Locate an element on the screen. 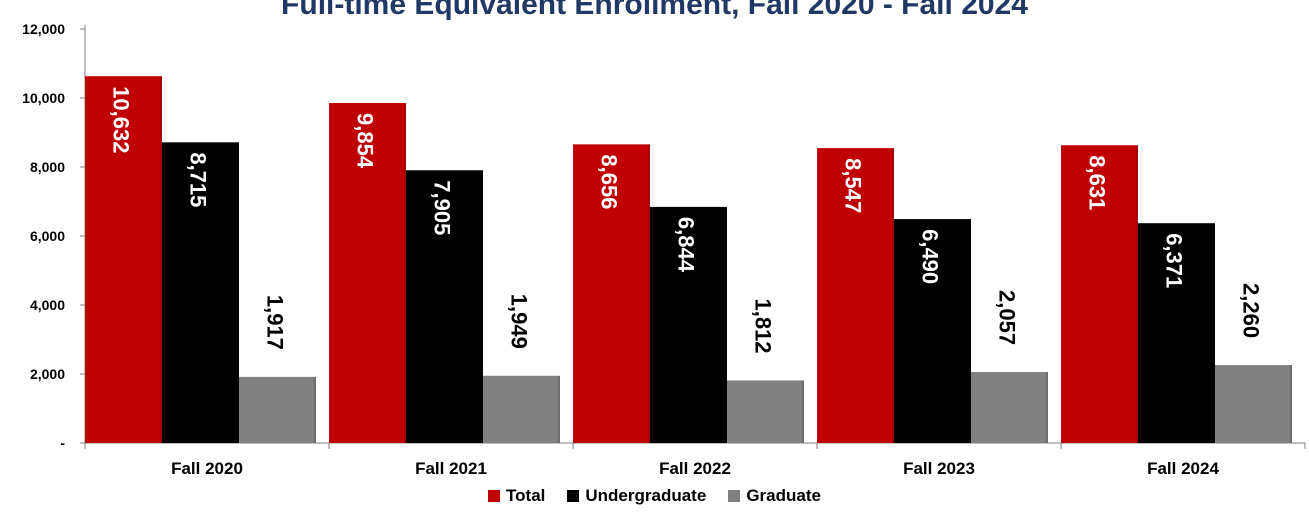 The width and height of the screenshot is (1309, 518). y-tick-label: 8,000 is located at coordinates (47, 167).